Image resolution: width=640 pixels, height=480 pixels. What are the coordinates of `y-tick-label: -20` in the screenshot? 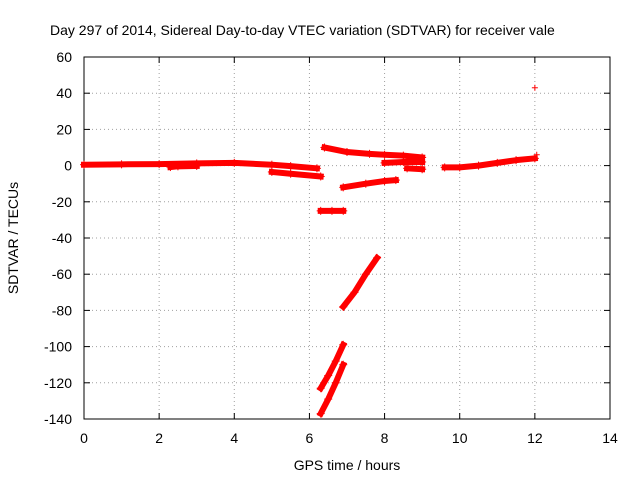 It's located at (62, 202).